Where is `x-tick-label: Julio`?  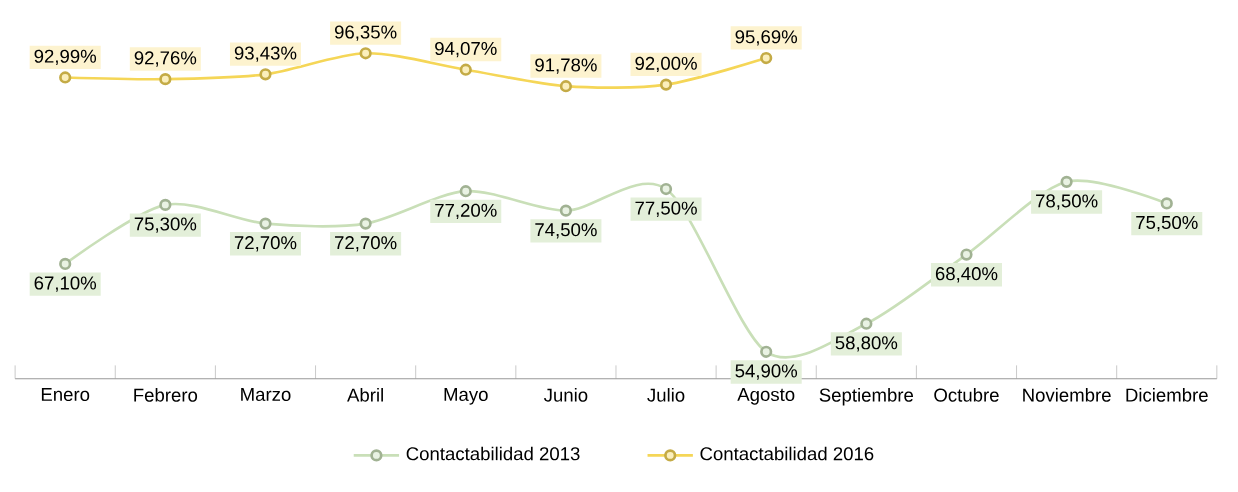 x-tick-label: Julio is located at coordinates (666, 395).